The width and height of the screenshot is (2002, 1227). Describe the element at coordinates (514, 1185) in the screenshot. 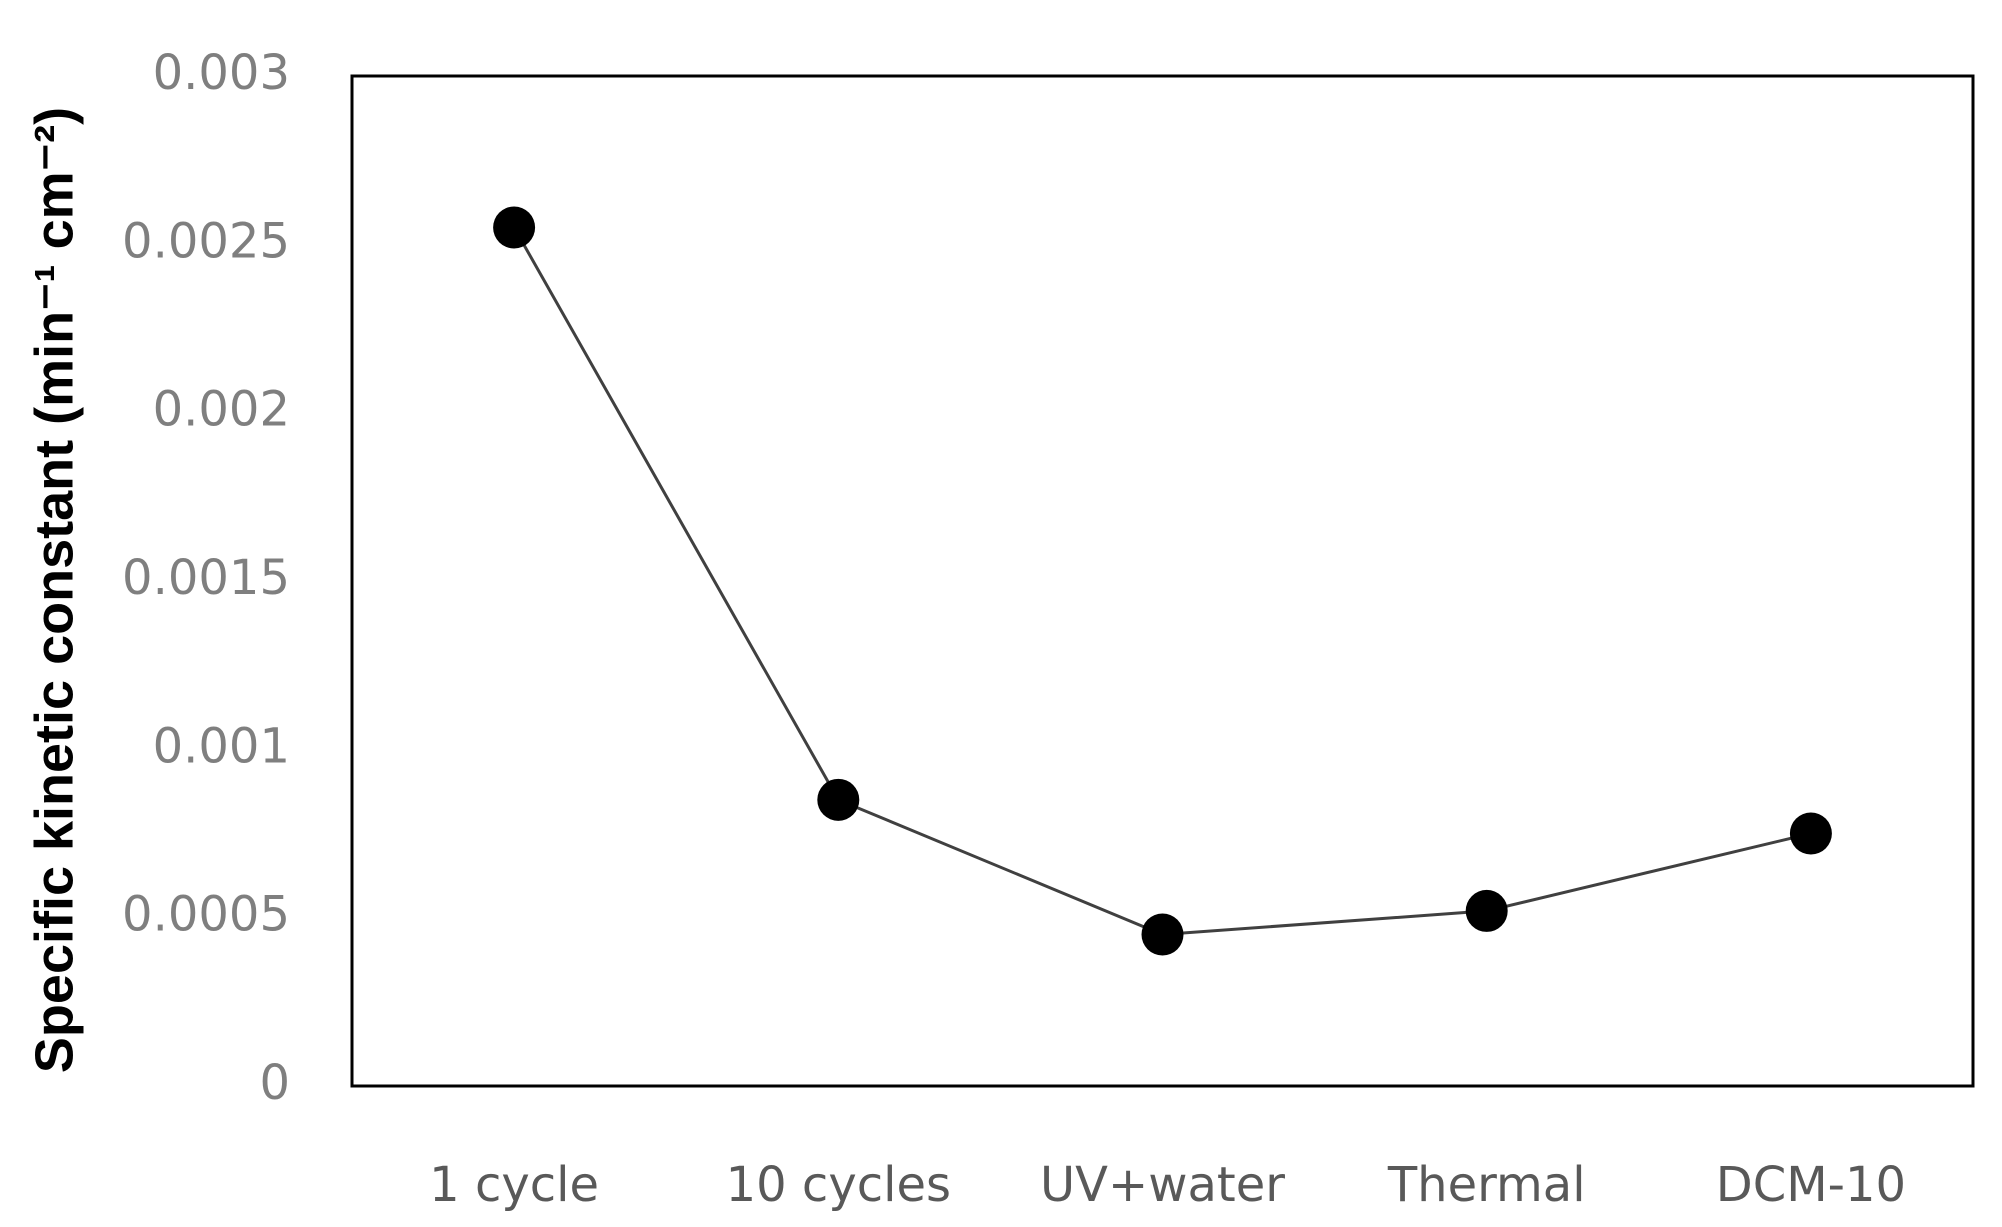

I see `x-tick-label: 1 cycle` at that location.